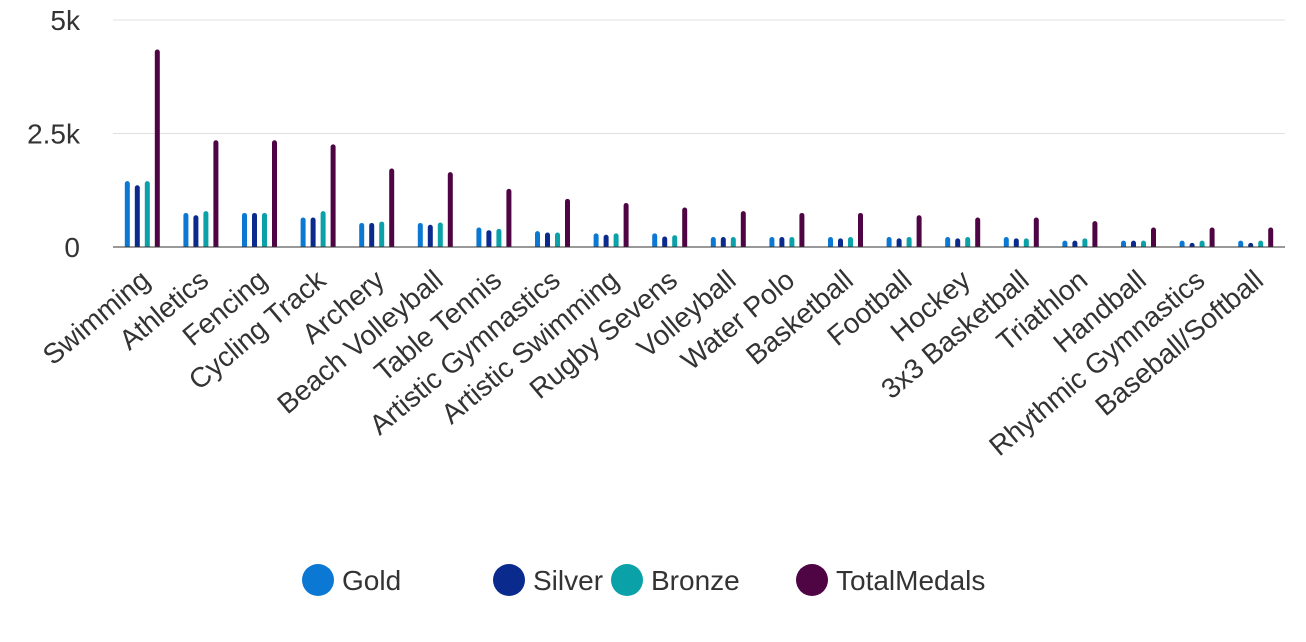 The image size is (1306, 642). I want to click on legend-label: Bronze, so click(695, 580).